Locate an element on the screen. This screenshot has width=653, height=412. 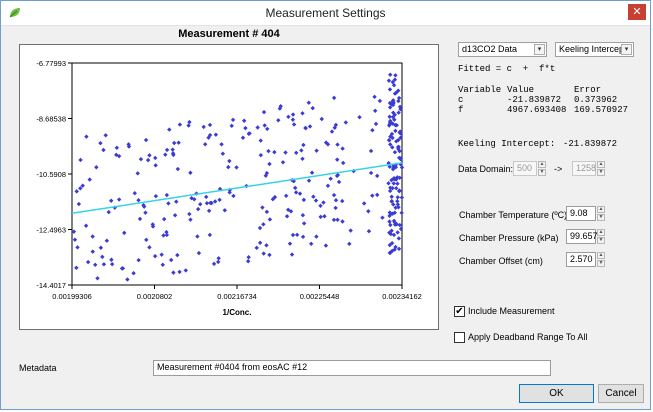
data-select: d13CO2 Data ▾ is located at coordinates (502, 49).